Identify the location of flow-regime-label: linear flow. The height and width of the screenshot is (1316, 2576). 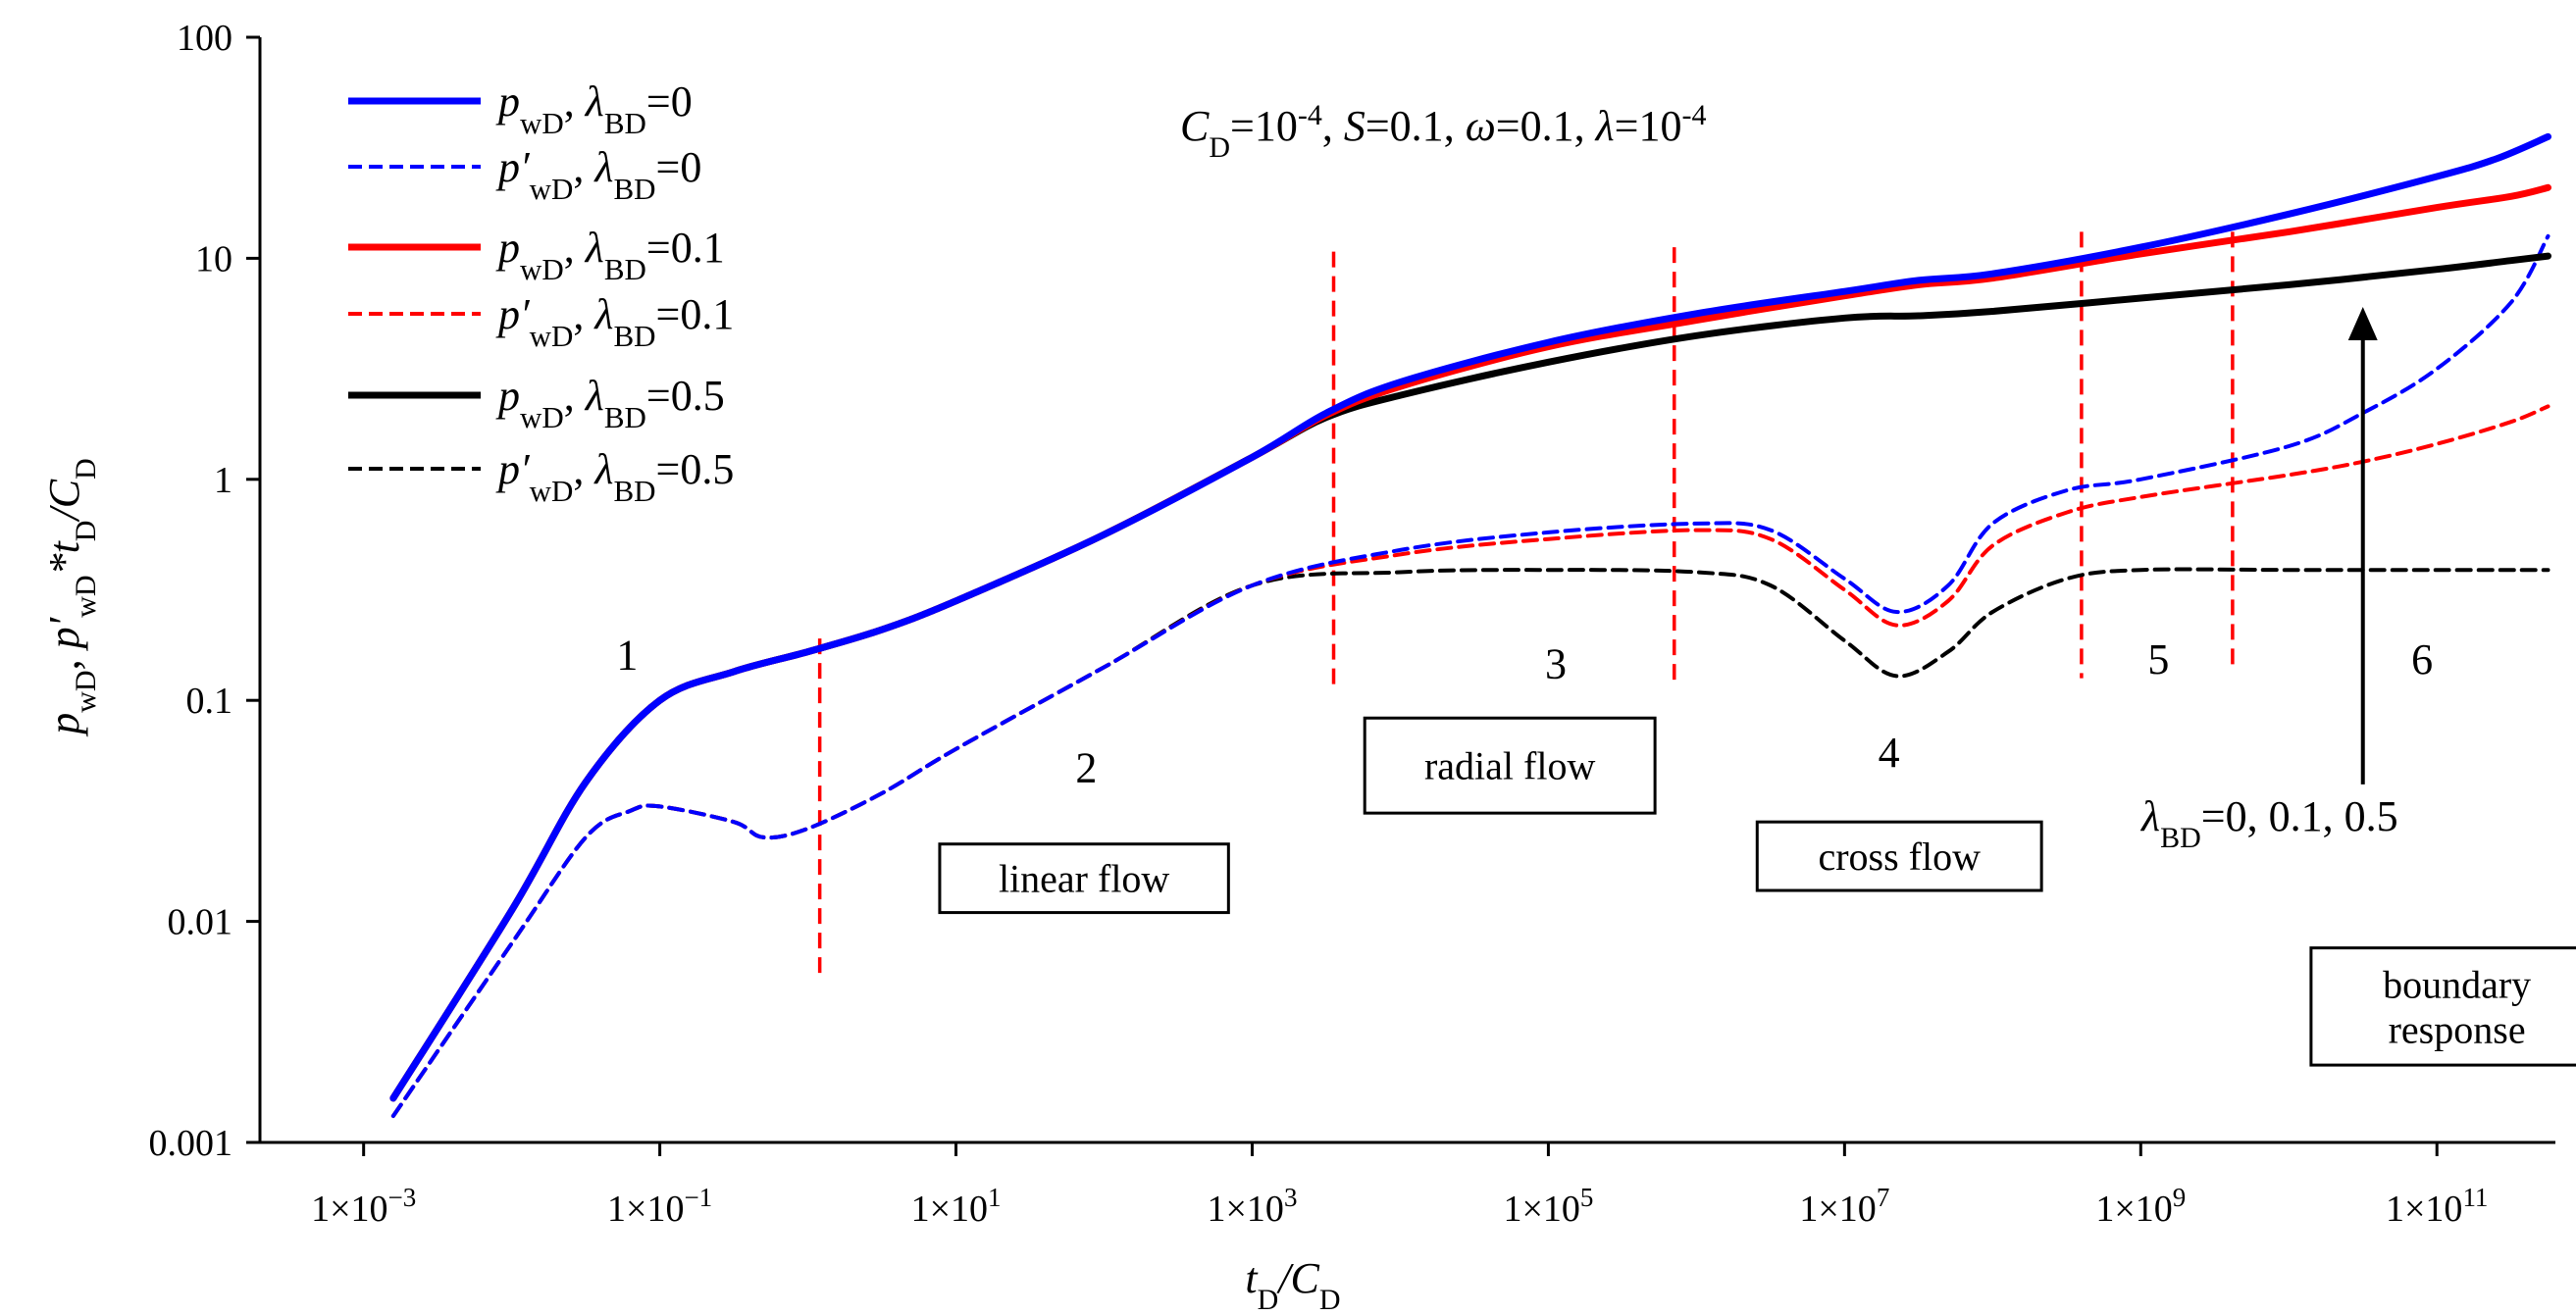
(1084, 879).